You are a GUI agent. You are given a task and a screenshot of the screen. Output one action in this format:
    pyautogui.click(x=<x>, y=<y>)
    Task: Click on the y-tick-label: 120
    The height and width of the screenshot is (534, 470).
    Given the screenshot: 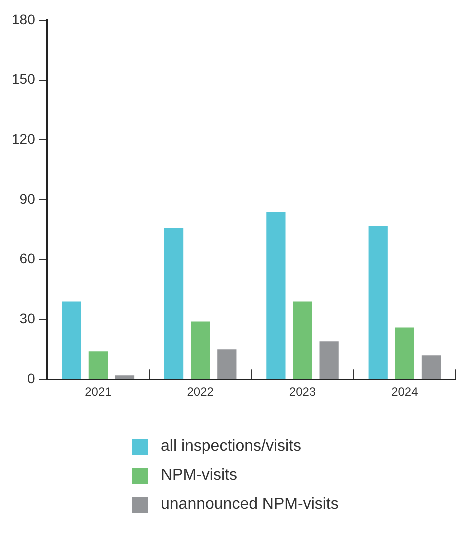 What is the action you would take?
    pyautogui.click(x=24, y=138)
    